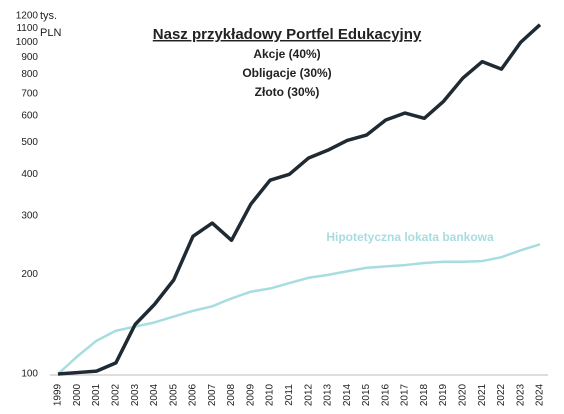 This screenshot has height=414, width=564. I want to click on x-tick-label: 2018, so click(424, 394).